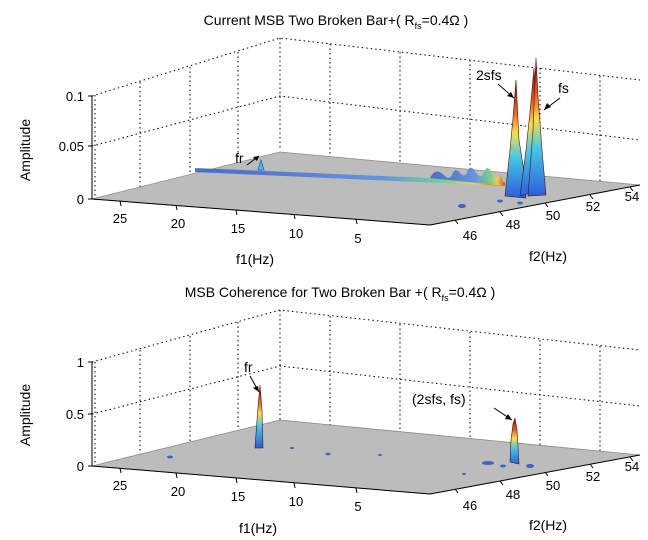 The height and width of the screenshot is (540, 648). I want to click on top-ridge-bumps, so click(467, 176).